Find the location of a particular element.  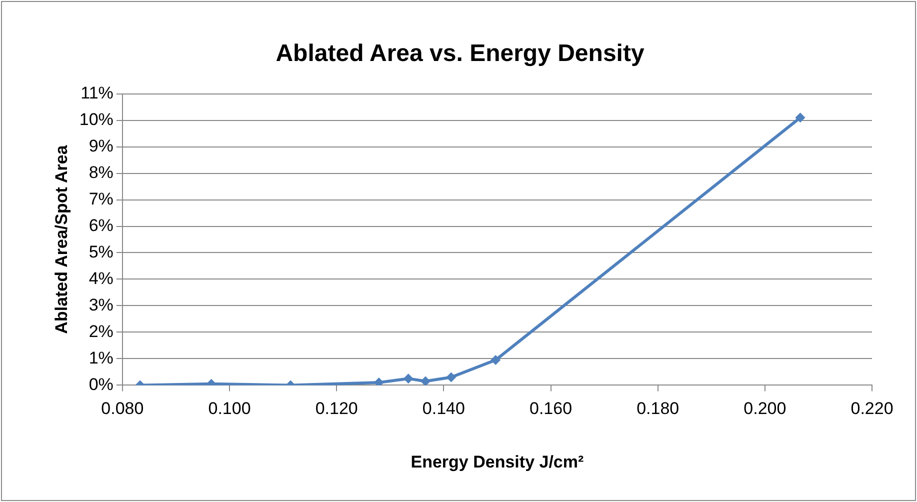

x-tick-label: 0.100 is located at coordinates (229, 408).